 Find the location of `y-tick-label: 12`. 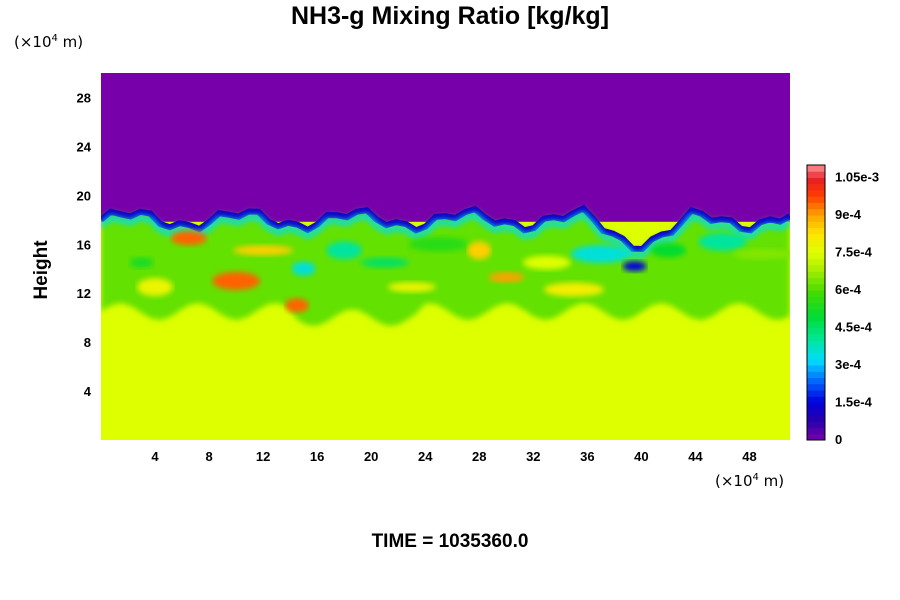

y-tick-label: 12 is located at coordinates (84, 293).